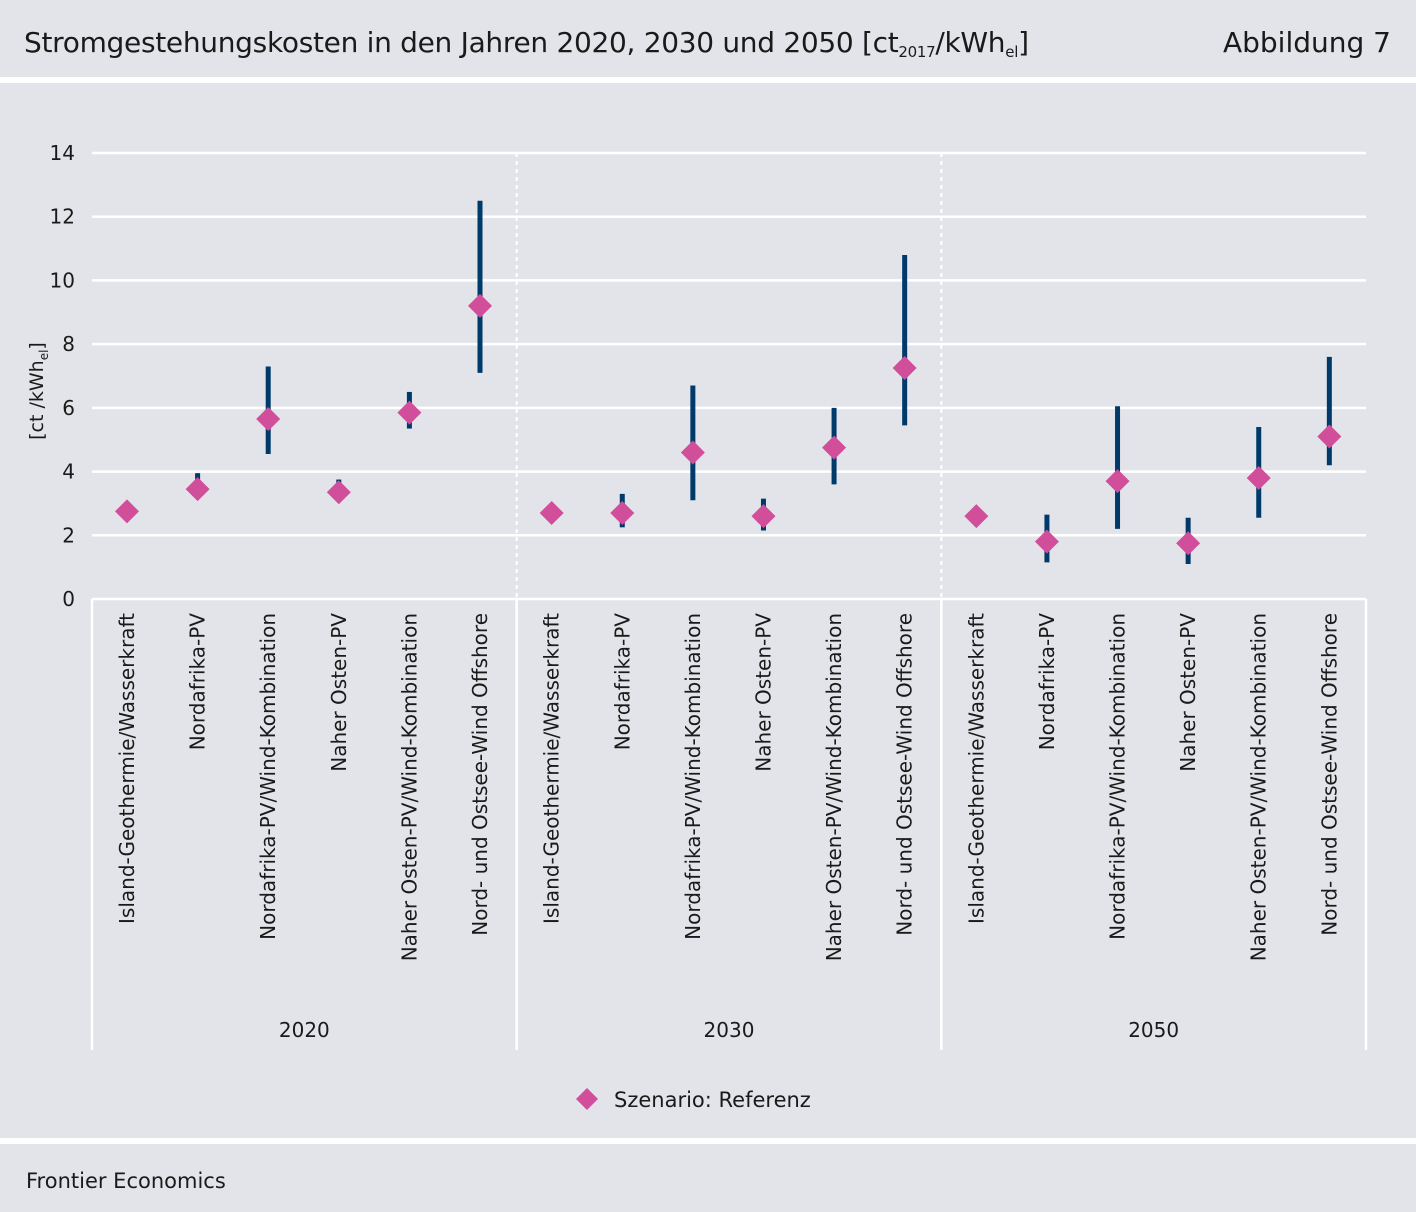 The width and height of the screenshot is (1416, 1212). What do you see at coordinates (1023, 42) in the screenshot?
I see `title-bracket: ]` at bounding box center [1023, 42].